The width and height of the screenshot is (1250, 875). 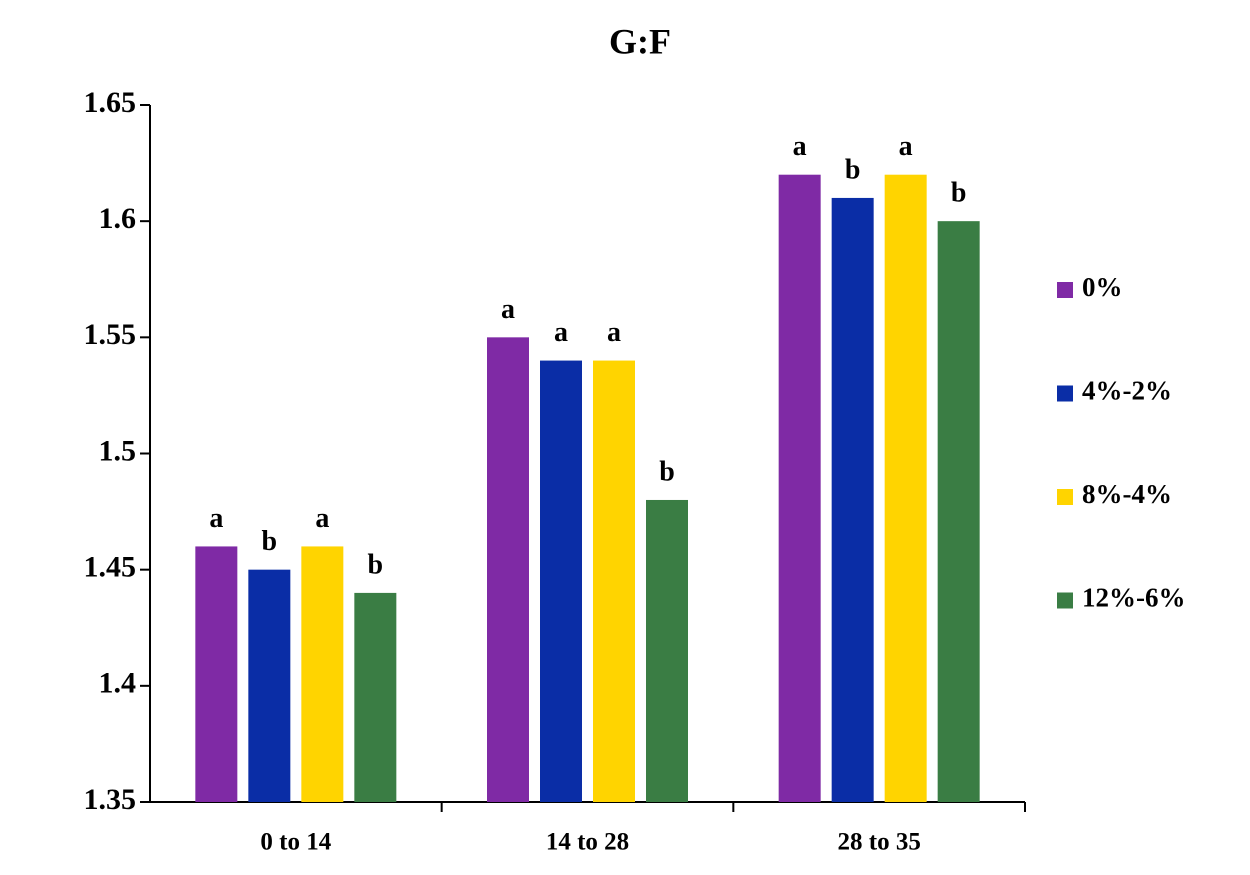 What do you see at coordinates (1127, 494) in the screenshot?
I see `legend-label: 8%-4%` at bounding box center [1127, 494].